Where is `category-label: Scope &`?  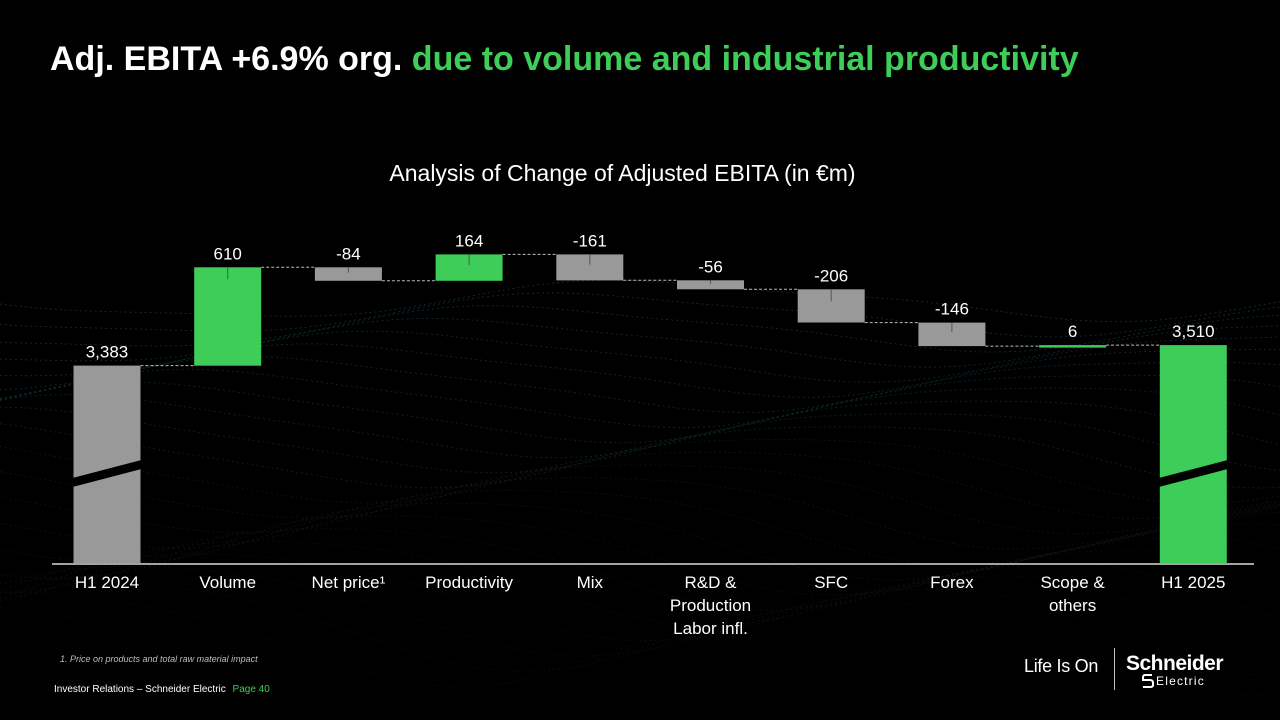
category-label: Scope & is located at coordinates (1072, 582).